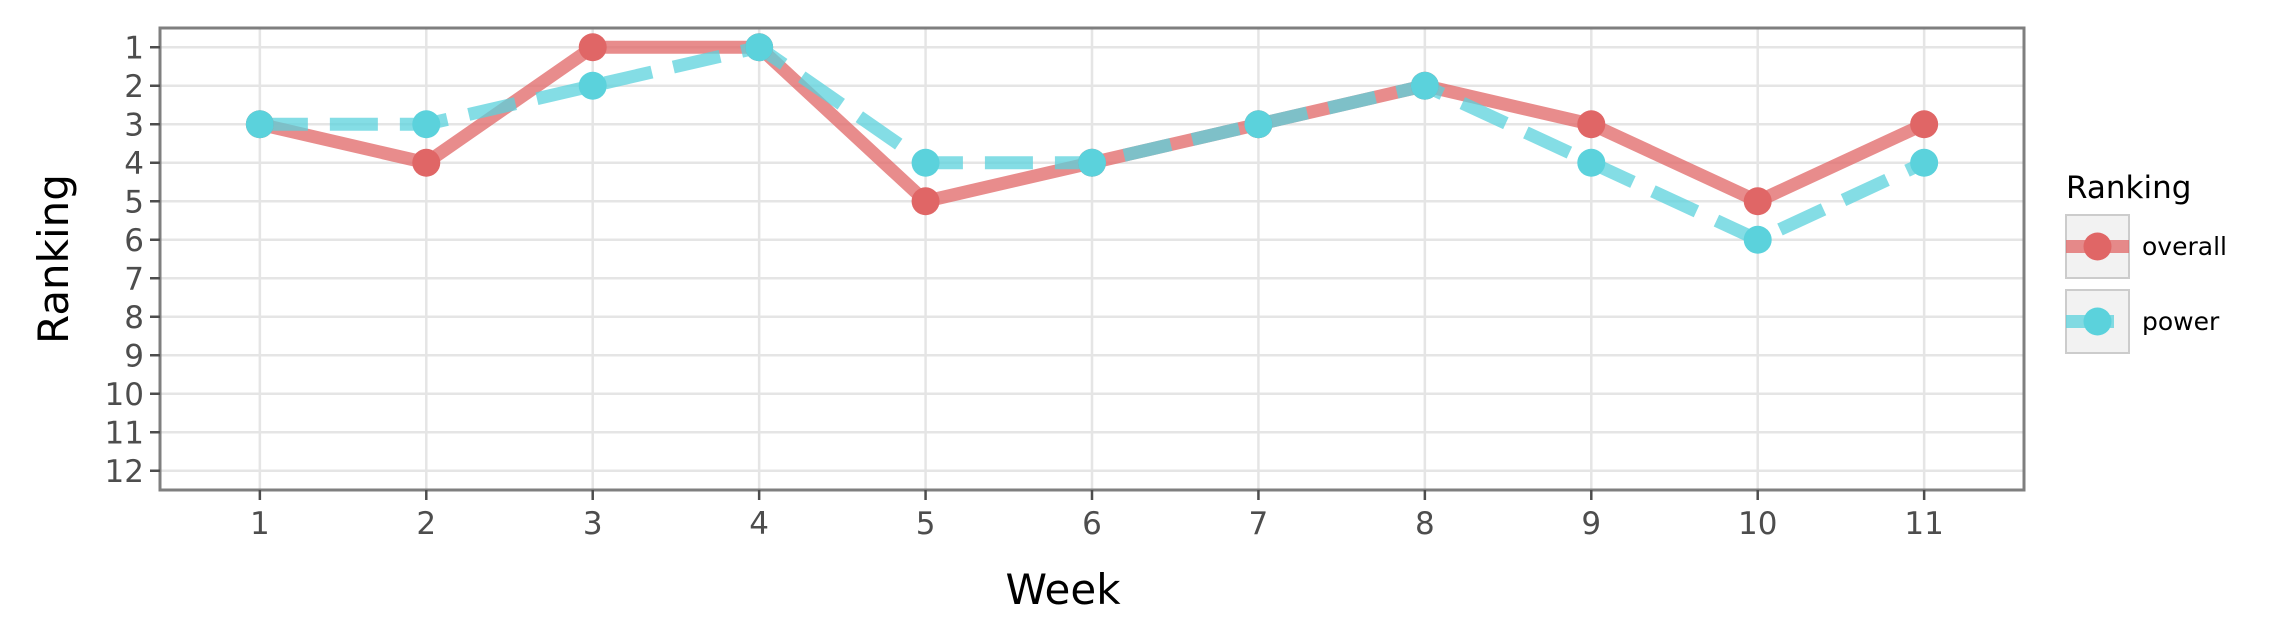 Image resolution: width=2276 pixels, height=642 pixels. What do you see at coordinates (1259, 524) in the screenshot?
I see `x-tick-label: 7` at bounding box center [1259, 524].